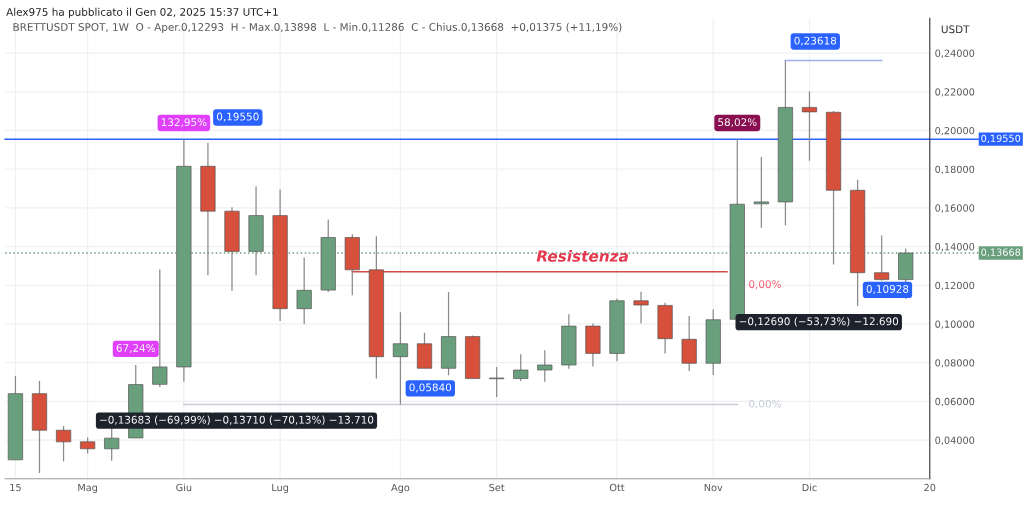  I want to click on x-tick-label: Dic, so click(809, 487).